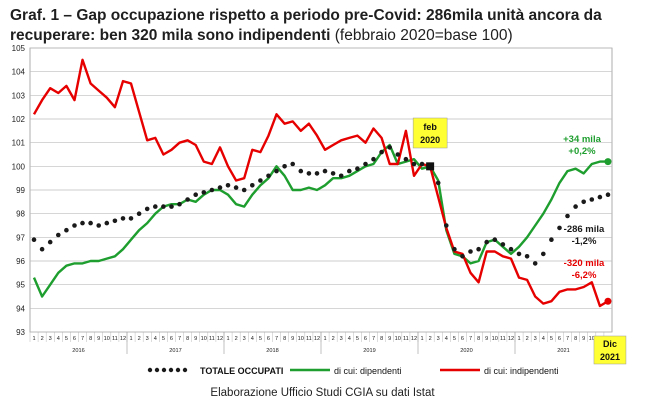 This screenshot has width=645, height=407. What do you see at coordinates (563, 351) in the screenshot?
I see `year-label: 2021` at bounding box center [563, 351].